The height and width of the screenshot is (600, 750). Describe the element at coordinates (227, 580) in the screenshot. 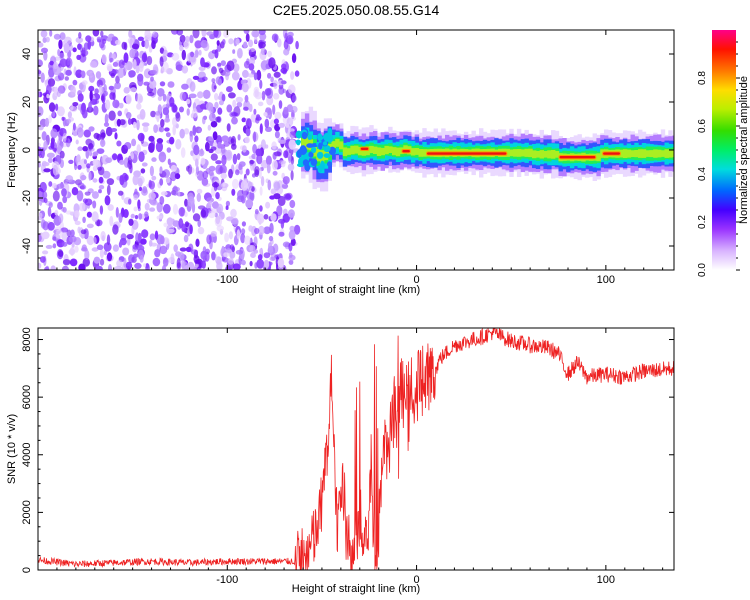

I see `x-tick-label: -100` at that location.